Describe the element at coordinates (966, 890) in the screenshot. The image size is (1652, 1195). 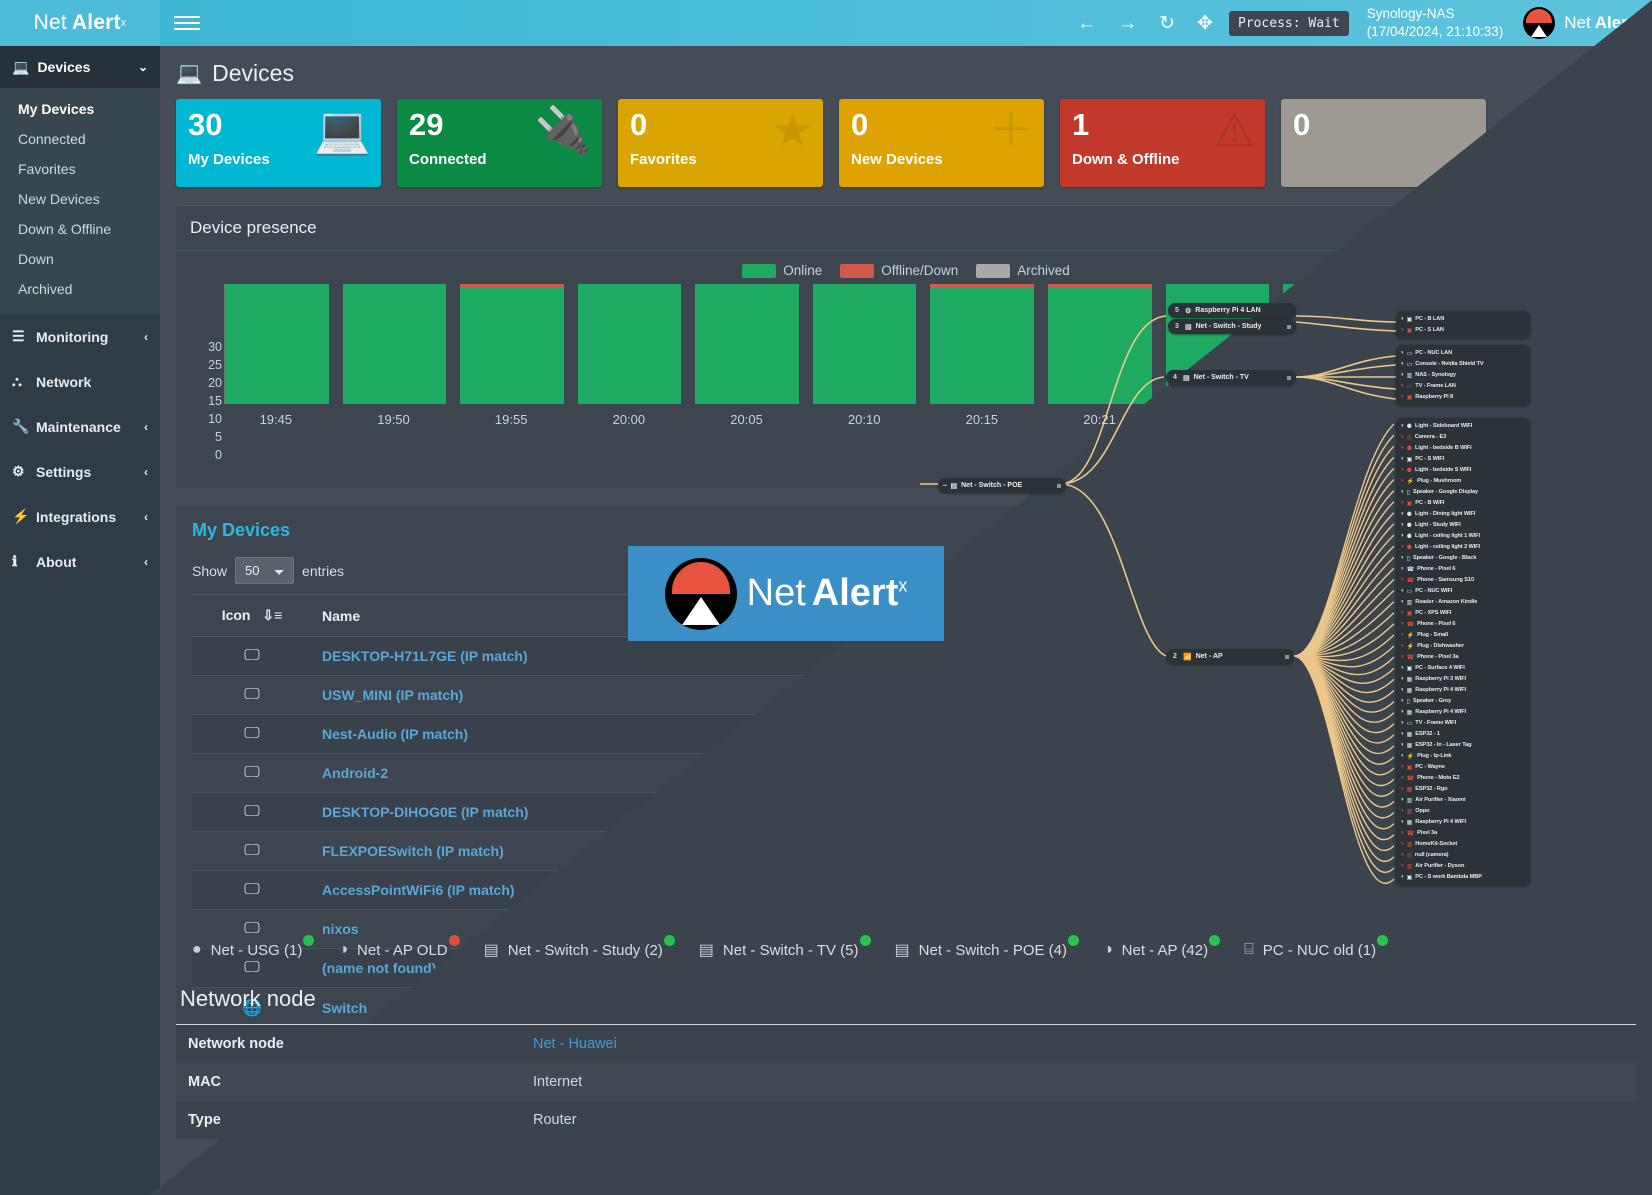
I see `device-name-link: AccessPointWiFi6 (IP match)` at that location.